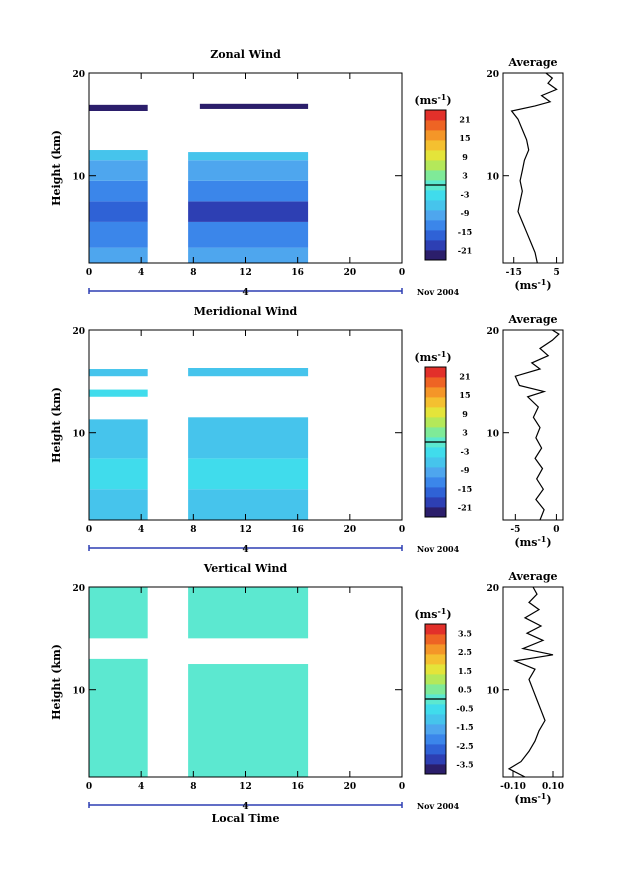  Describe the element at coordinates (465, 690) in the screenshot. I see `colorbar-tick-label: 0.5` at that location.